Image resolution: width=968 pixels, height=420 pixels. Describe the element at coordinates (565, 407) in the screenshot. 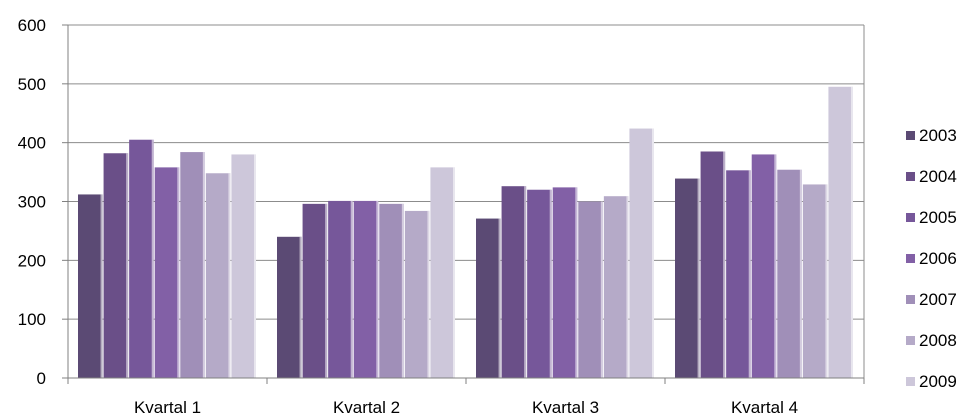

I see `x-tick-label: Kvartal 3` at that location.